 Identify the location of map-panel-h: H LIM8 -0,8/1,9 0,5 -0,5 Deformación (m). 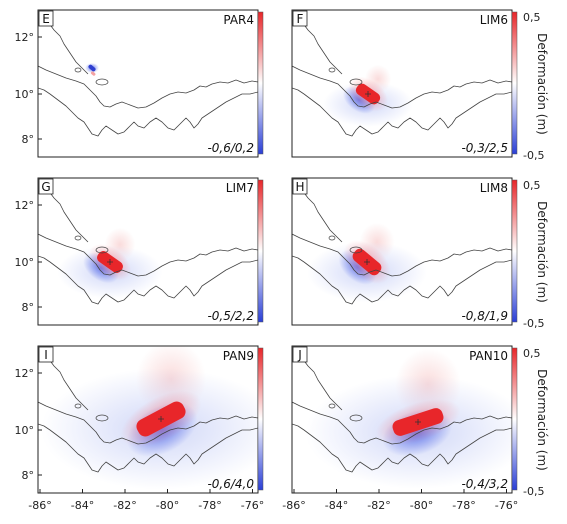
(420, 253).